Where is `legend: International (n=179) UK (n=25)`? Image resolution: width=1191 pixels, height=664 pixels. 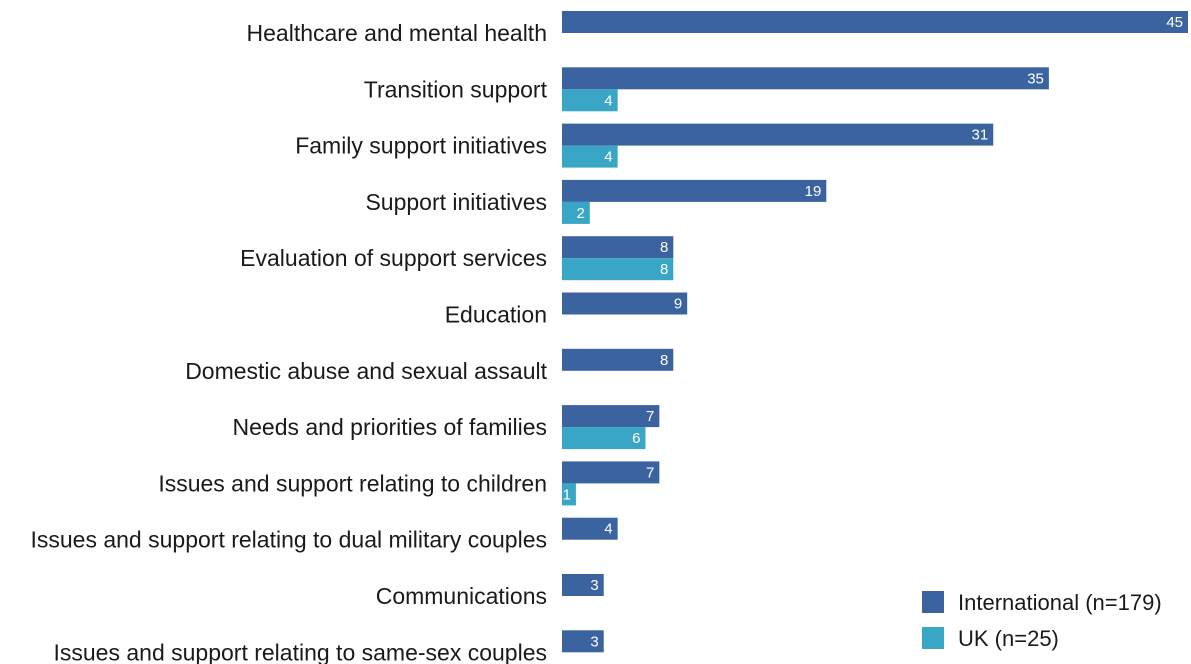
legend: International (n=179) UK (n=25) is located at coordinates (1042, 620).